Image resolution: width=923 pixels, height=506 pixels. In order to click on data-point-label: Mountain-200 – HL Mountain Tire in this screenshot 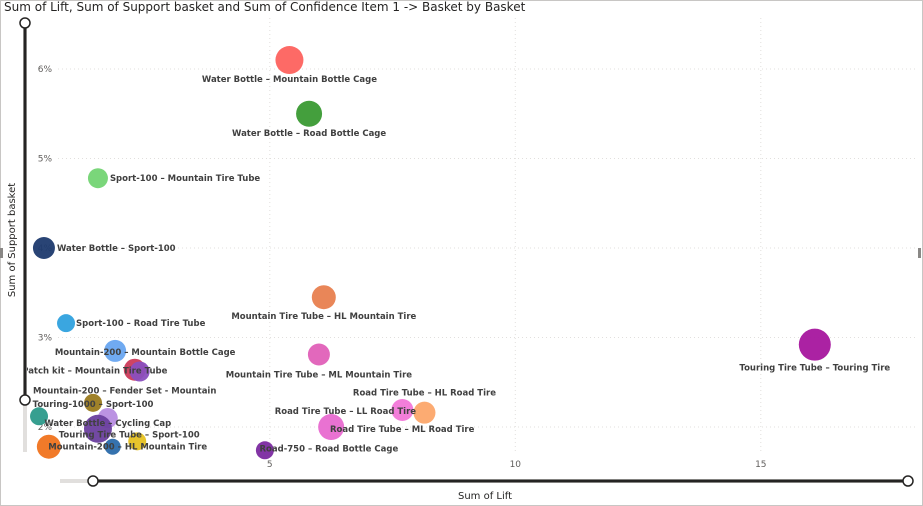, I will do `click(127, 448)`.